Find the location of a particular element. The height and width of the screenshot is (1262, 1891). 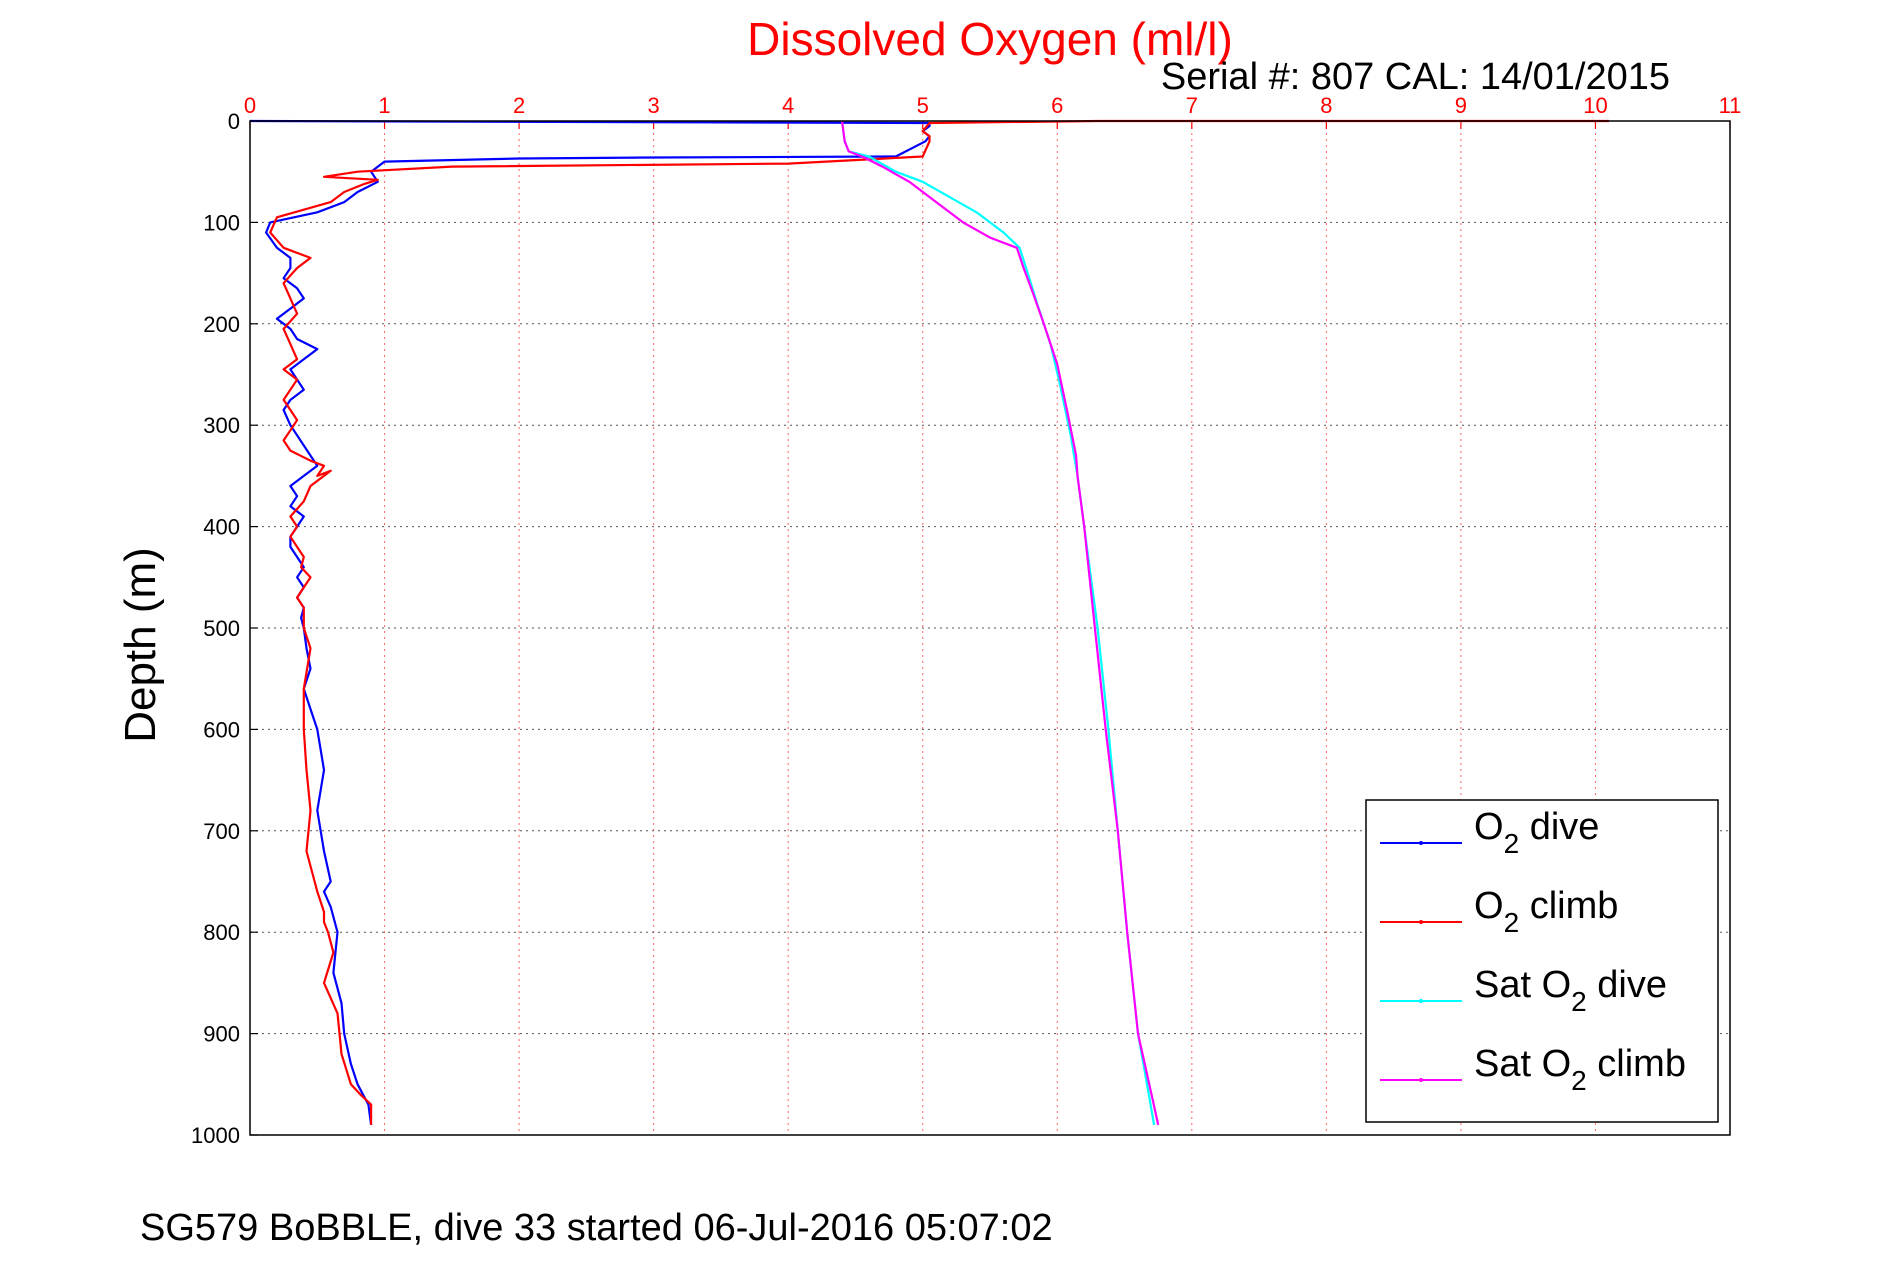

legend-label: Sat O2 climb is located at coordinates (1580, 1069).